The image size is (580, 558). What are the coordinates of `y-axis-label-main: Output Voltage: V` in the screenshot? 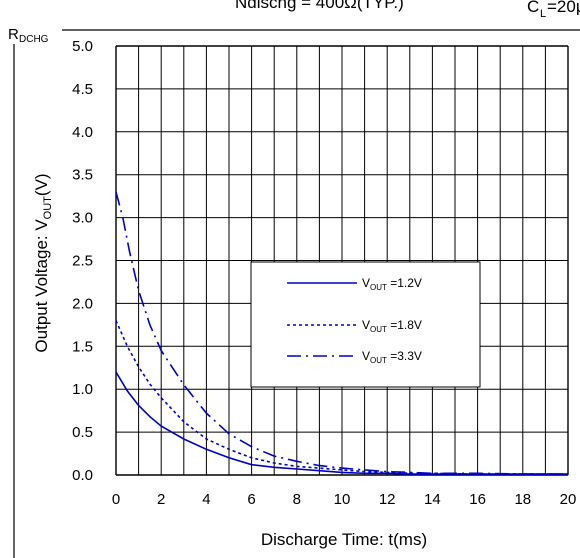 It's located at (41, 286).